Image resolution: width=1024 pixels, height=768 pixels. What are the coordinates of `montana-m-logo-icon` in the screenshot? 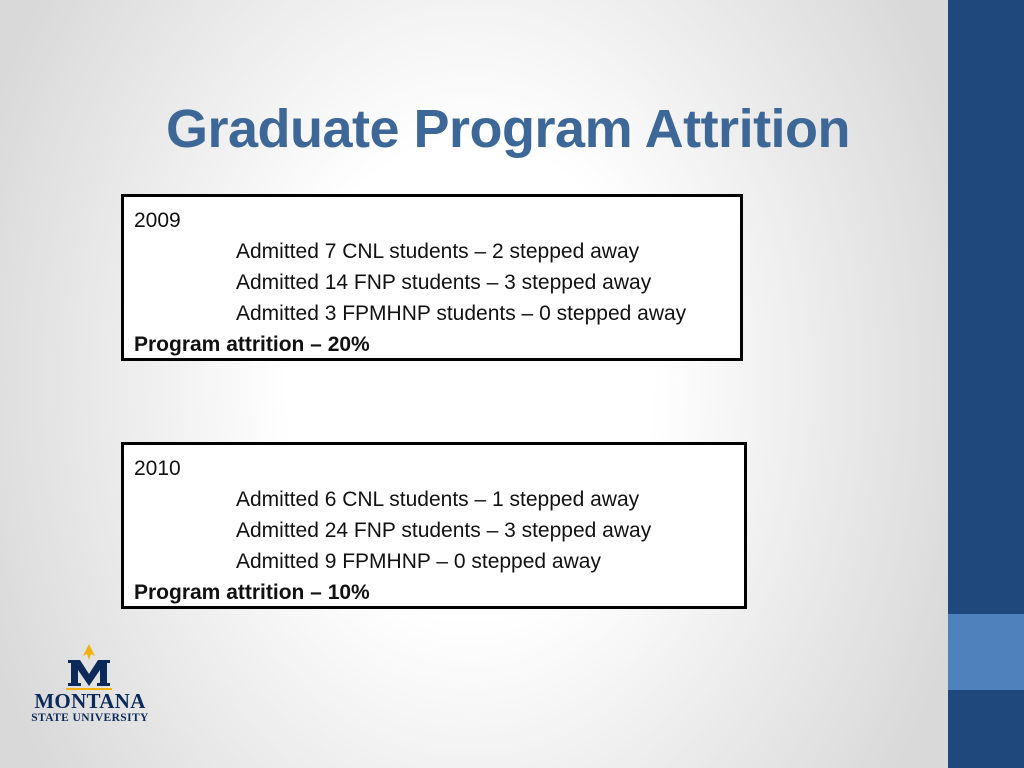 It's located at (89, 667).